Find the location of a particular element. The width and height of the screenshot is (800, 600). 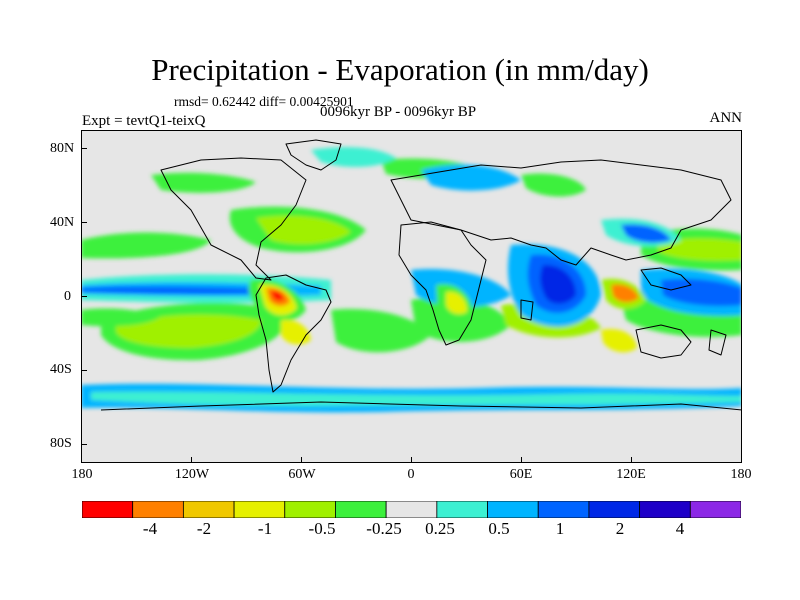

lat-label-40s: 40S is located at coordinates (61, 369).